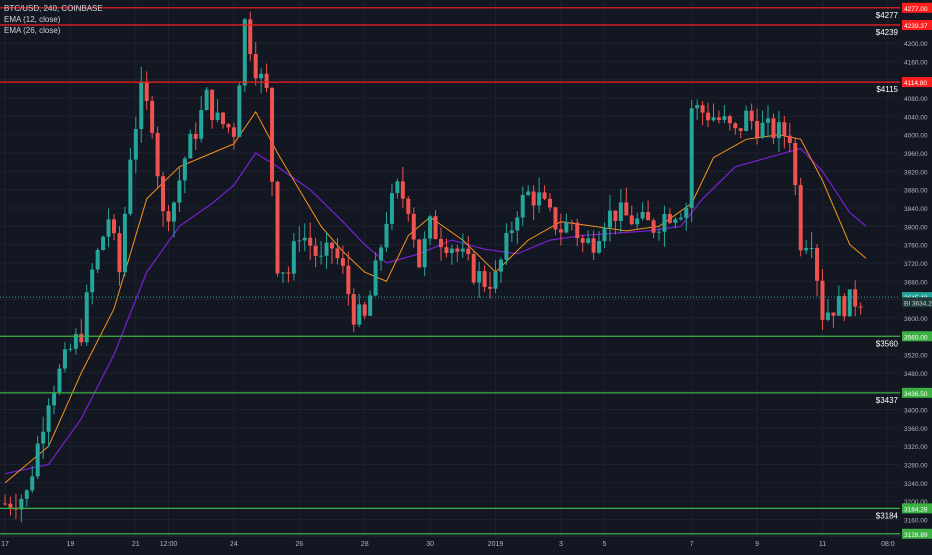  Describe the element at coordinates (916, 429) in the screenshot. I see `y-tick-label: 3360.00` at that location.